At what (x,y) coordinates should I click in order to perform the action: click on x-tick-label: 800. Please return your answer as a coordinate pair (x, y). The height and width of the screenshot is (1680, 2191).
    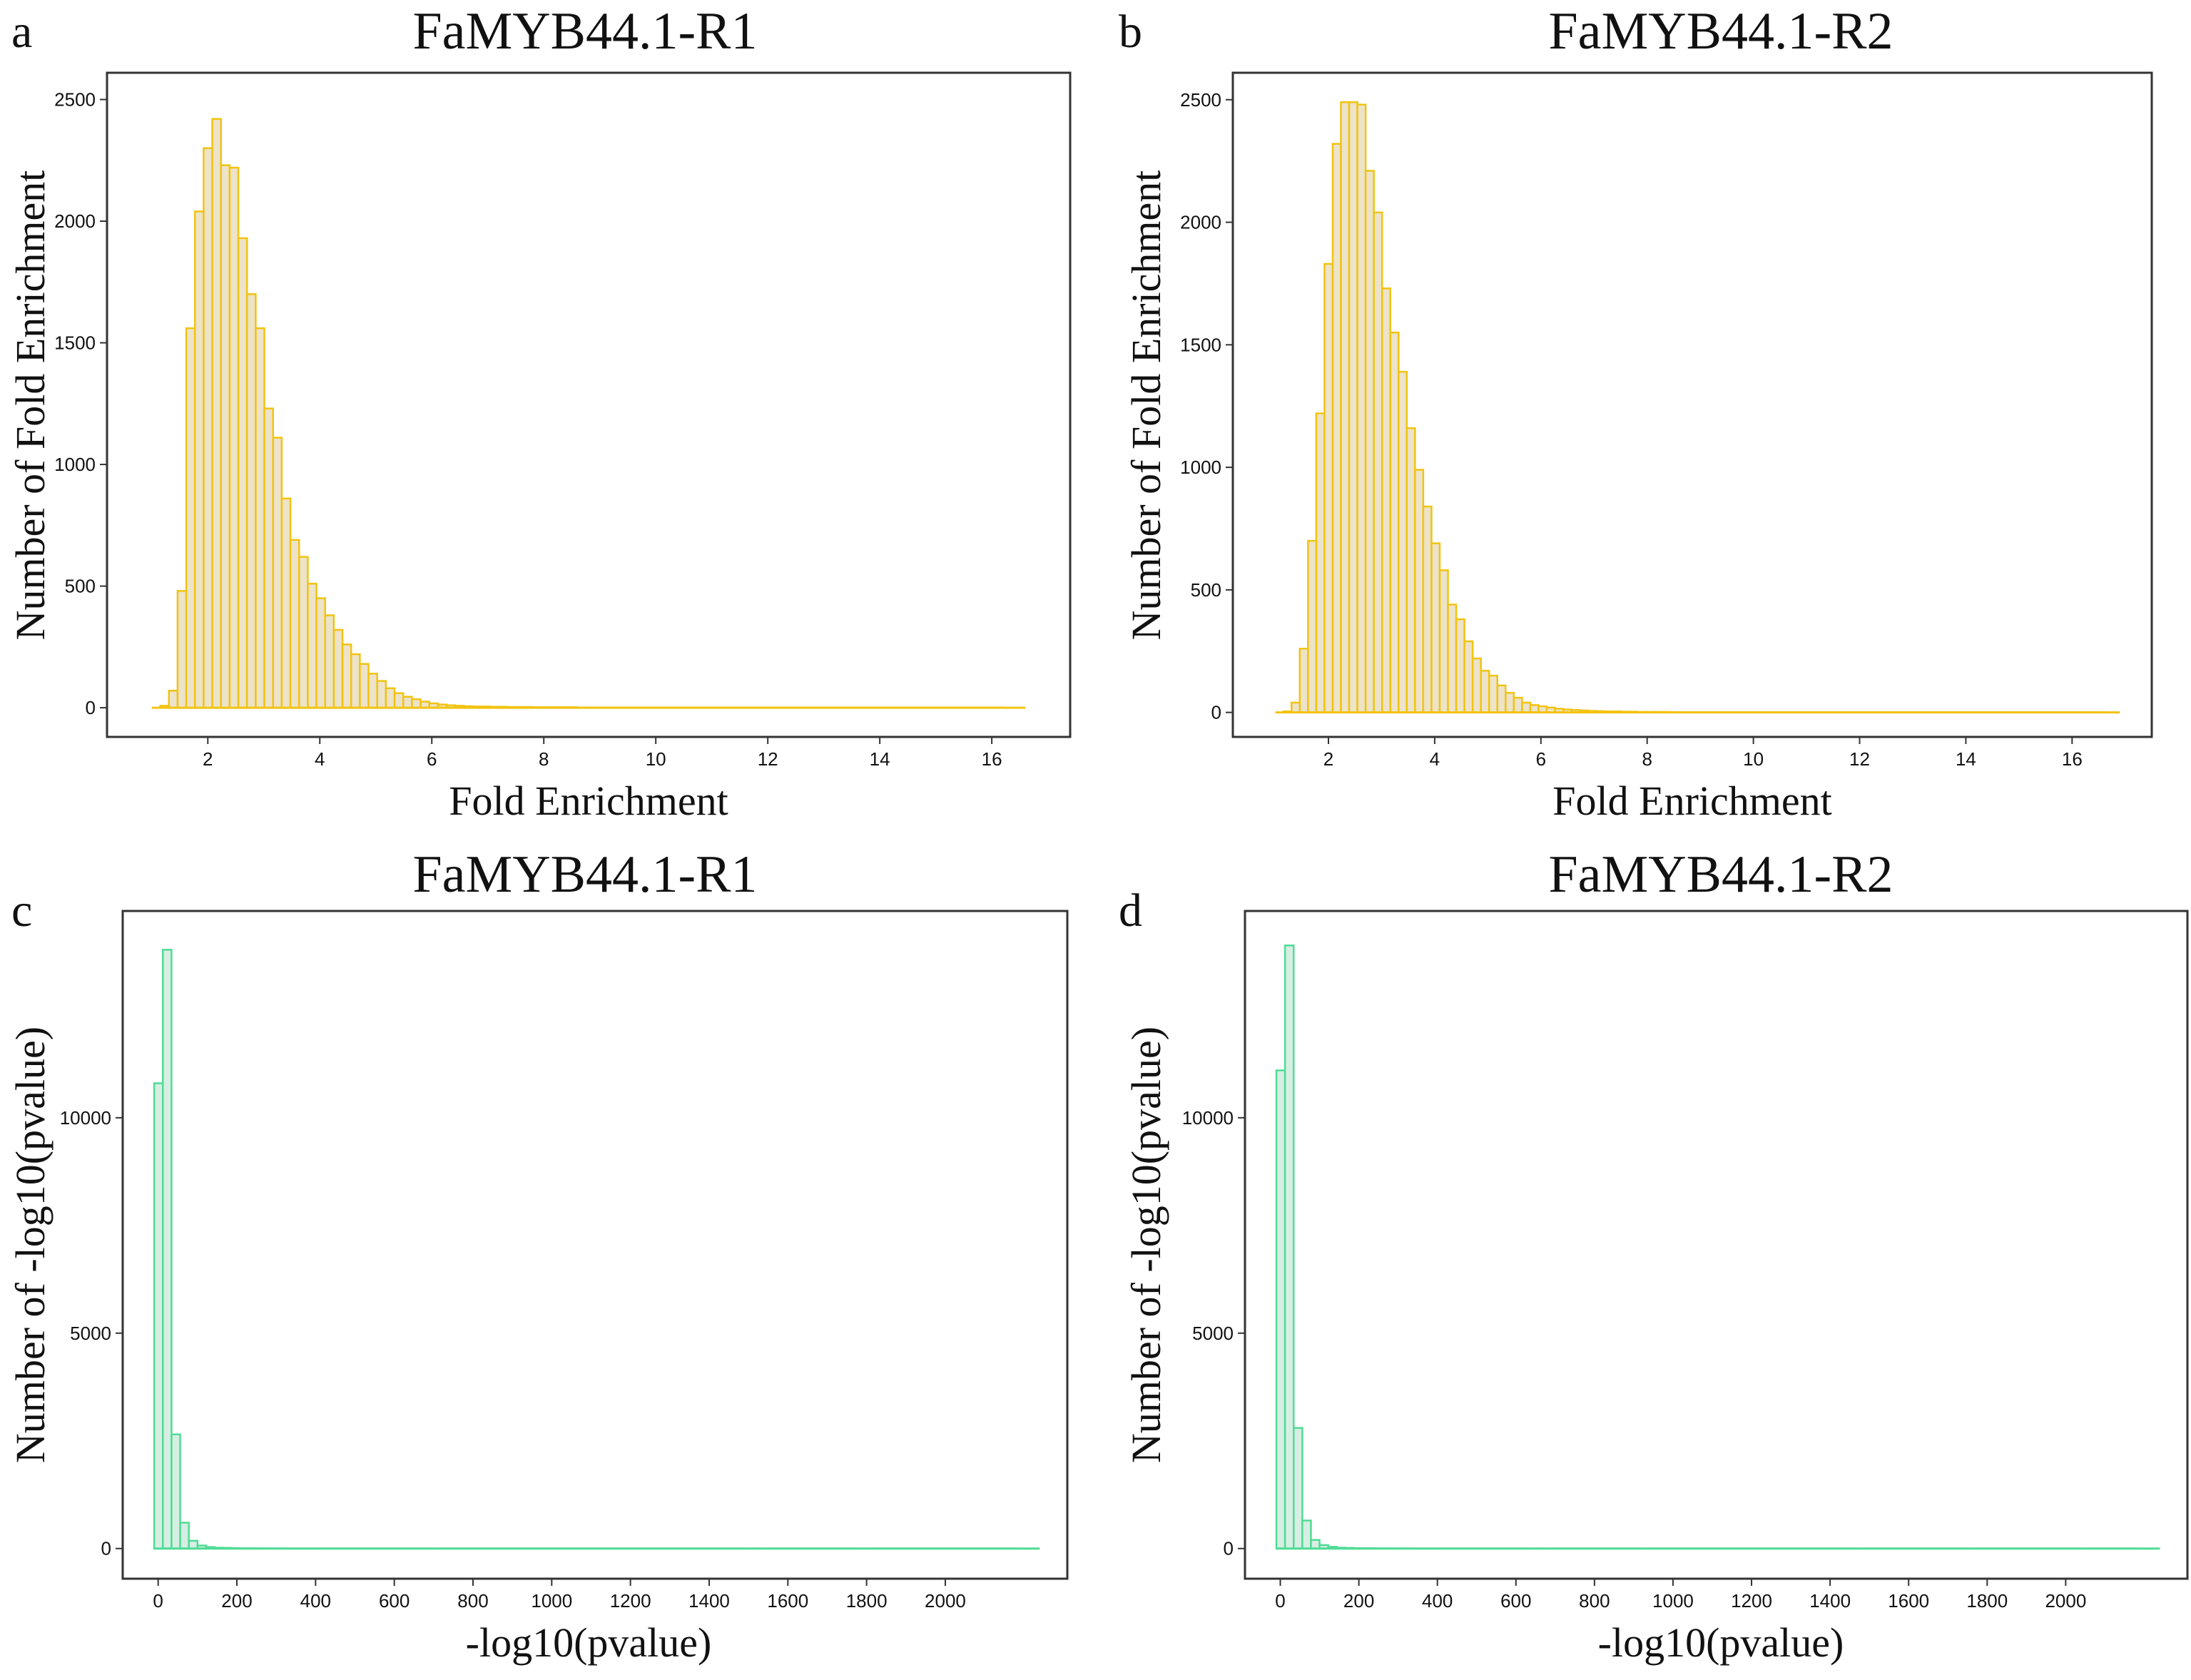
    Looking at the image, I should click on (473, 1601).